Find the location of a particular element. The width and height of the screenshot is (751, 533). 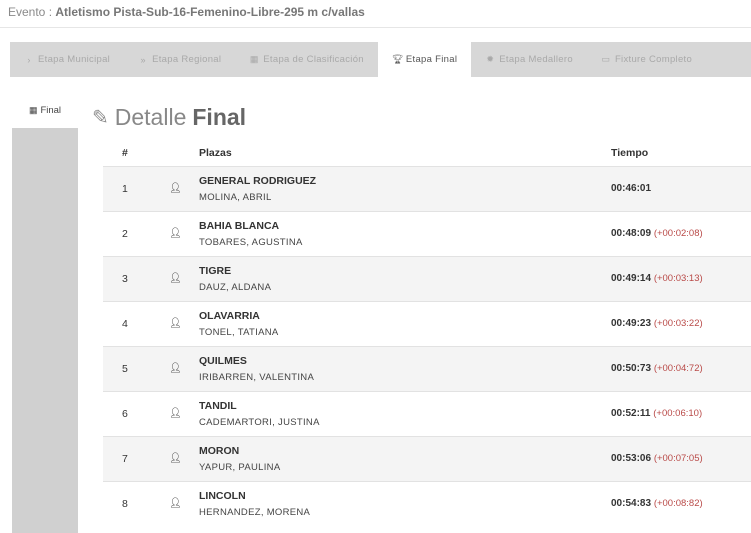

time-value: 00:50:73 is located at coordinates (631, 368).